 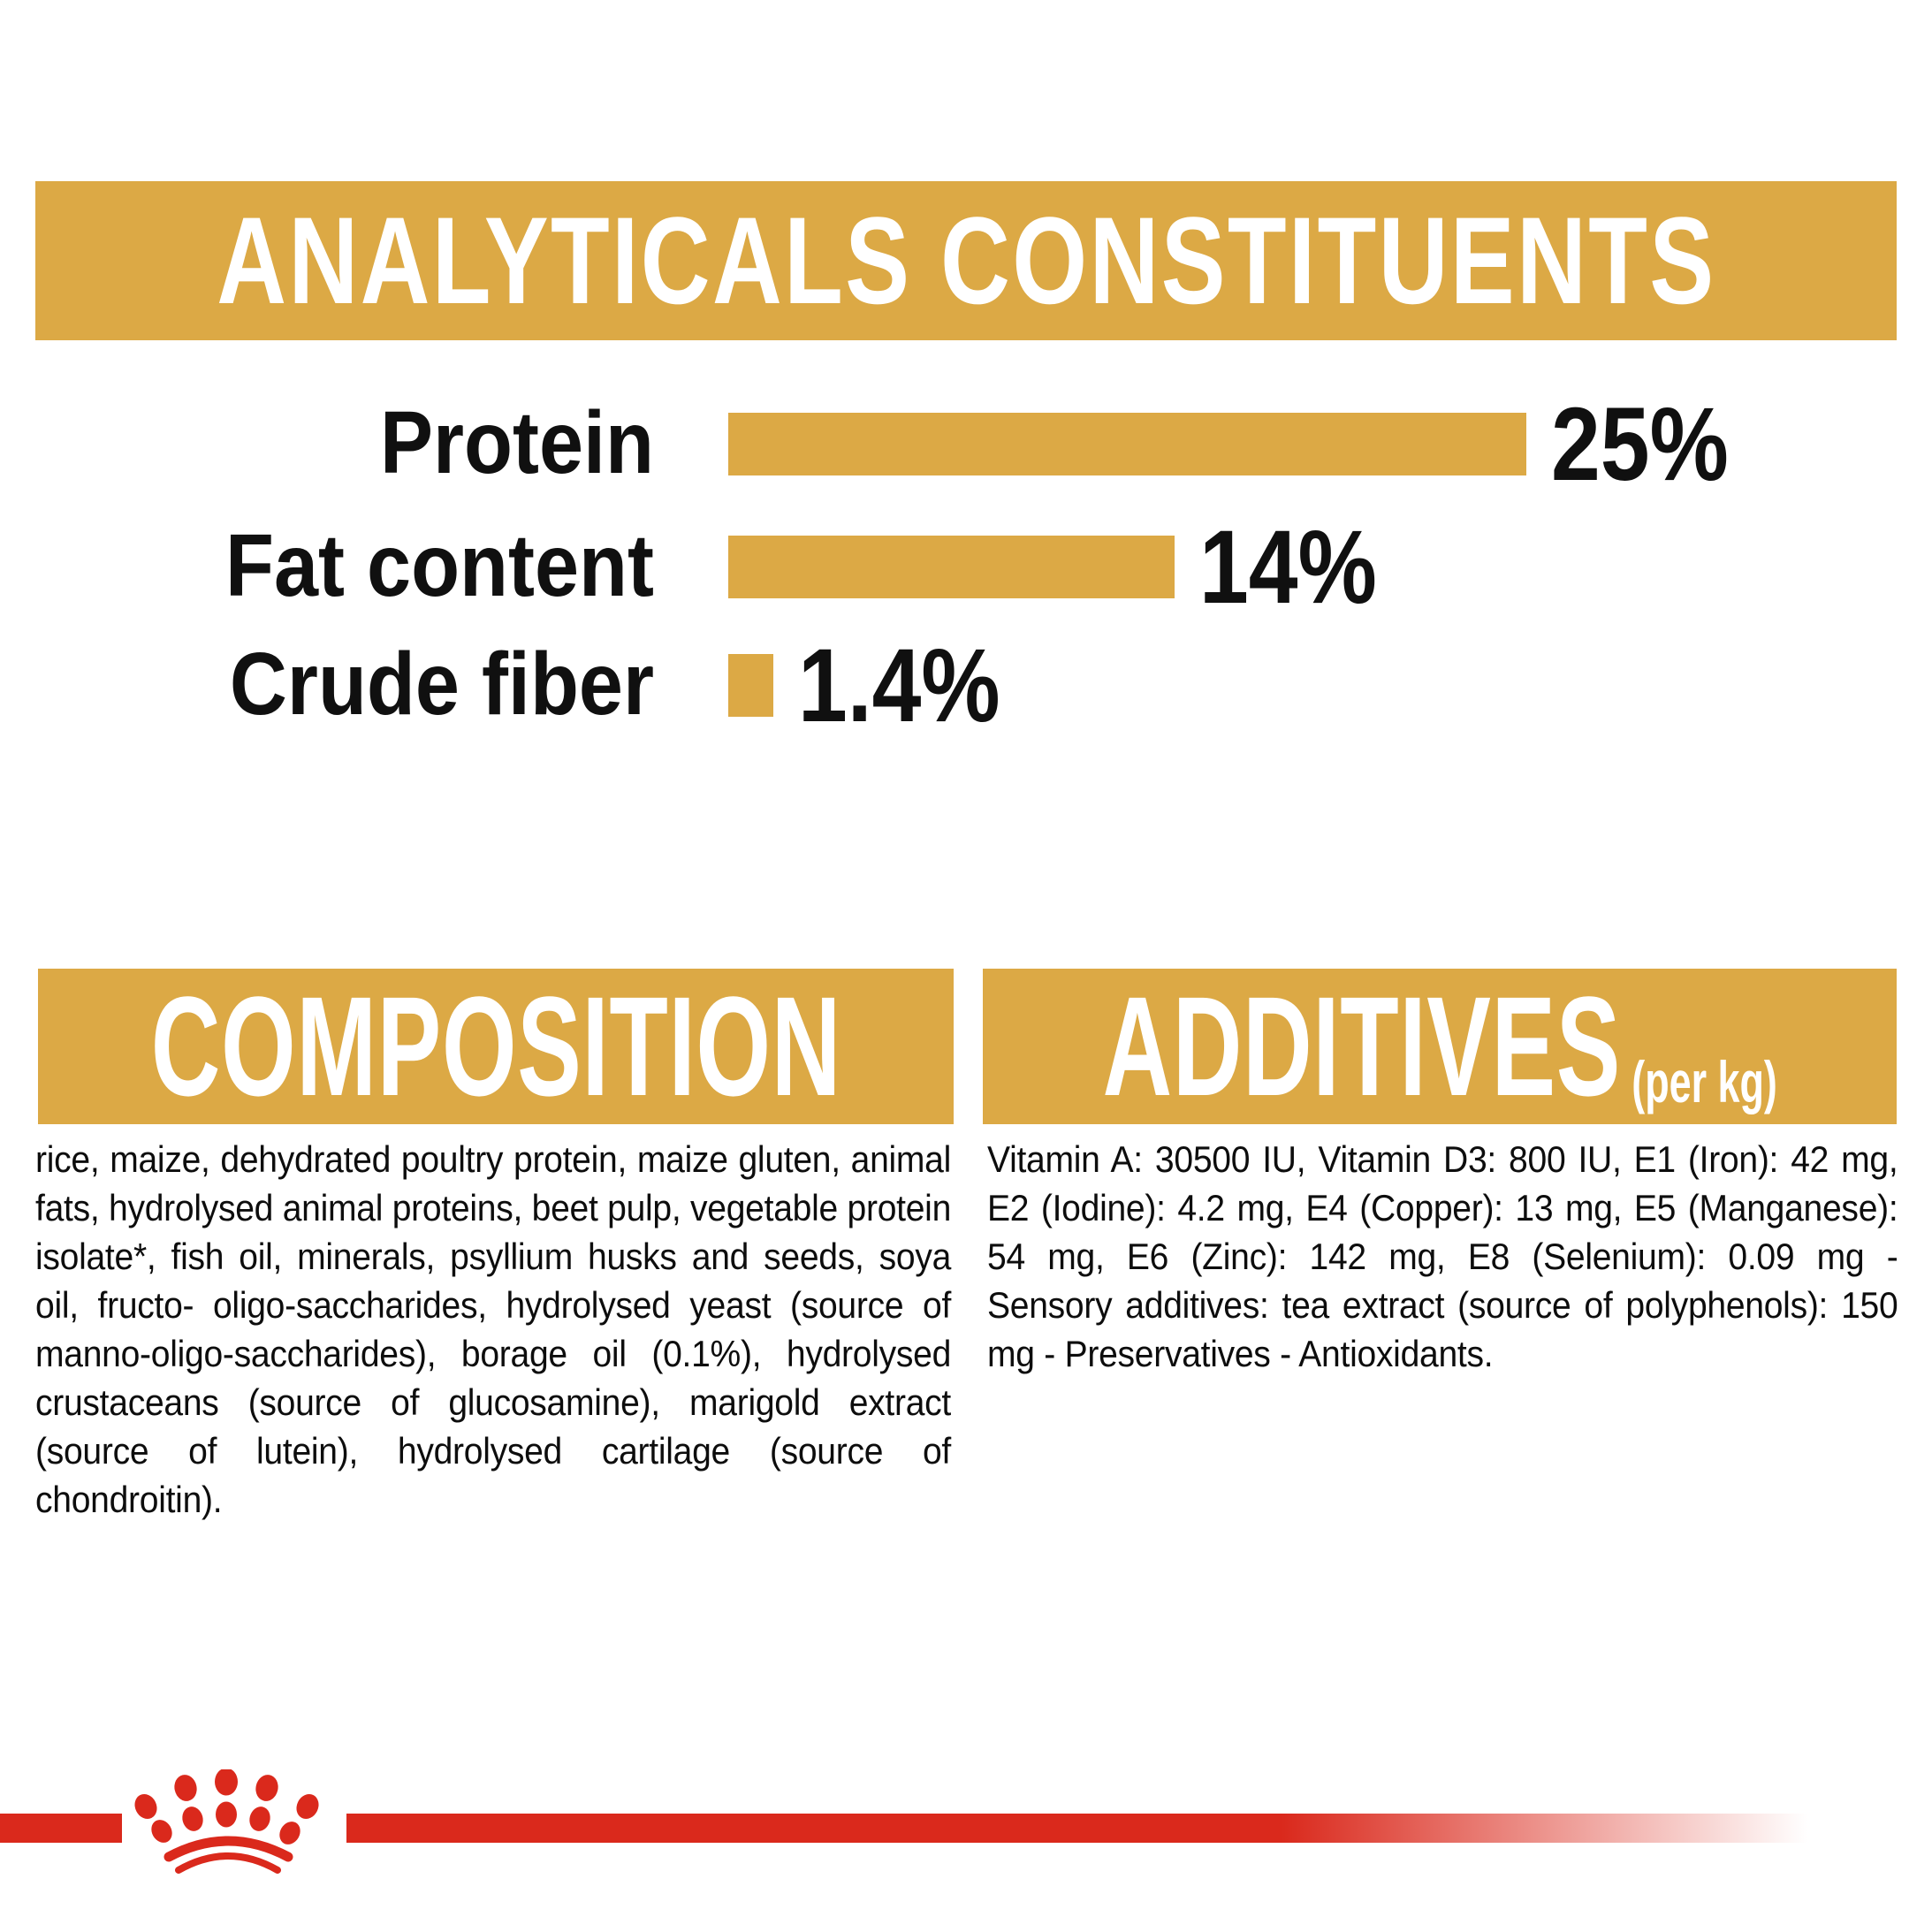 I want to click on analyticals-title: ANALYTICALS CONSTITUENTS, so click(x=966, y=261).